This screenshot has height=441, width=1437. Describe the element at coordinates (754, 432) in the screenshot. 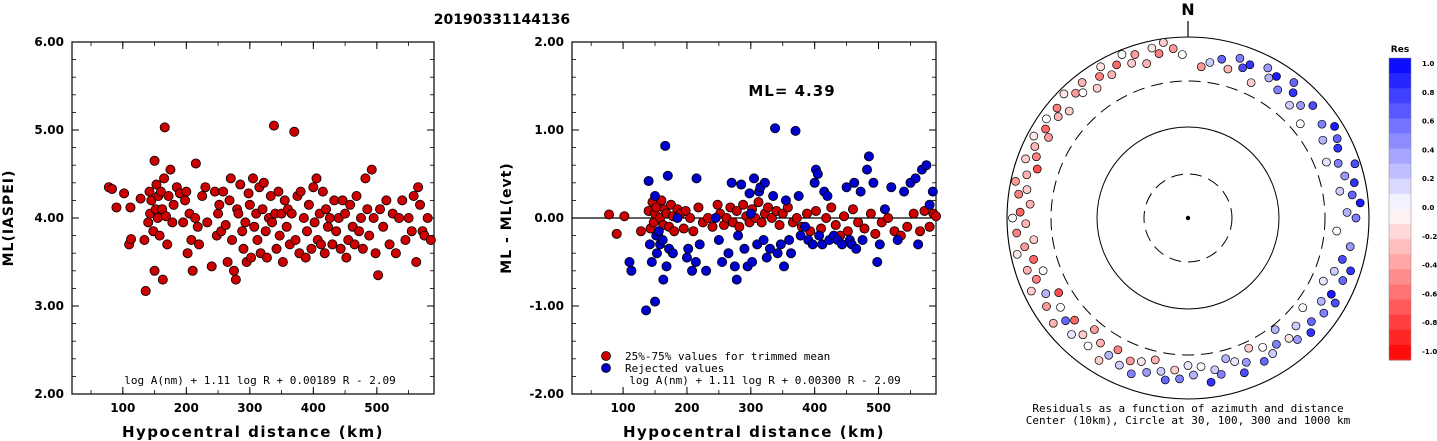

I see `residual-distance-x-label: Hypocentral distance (km)` at that location.